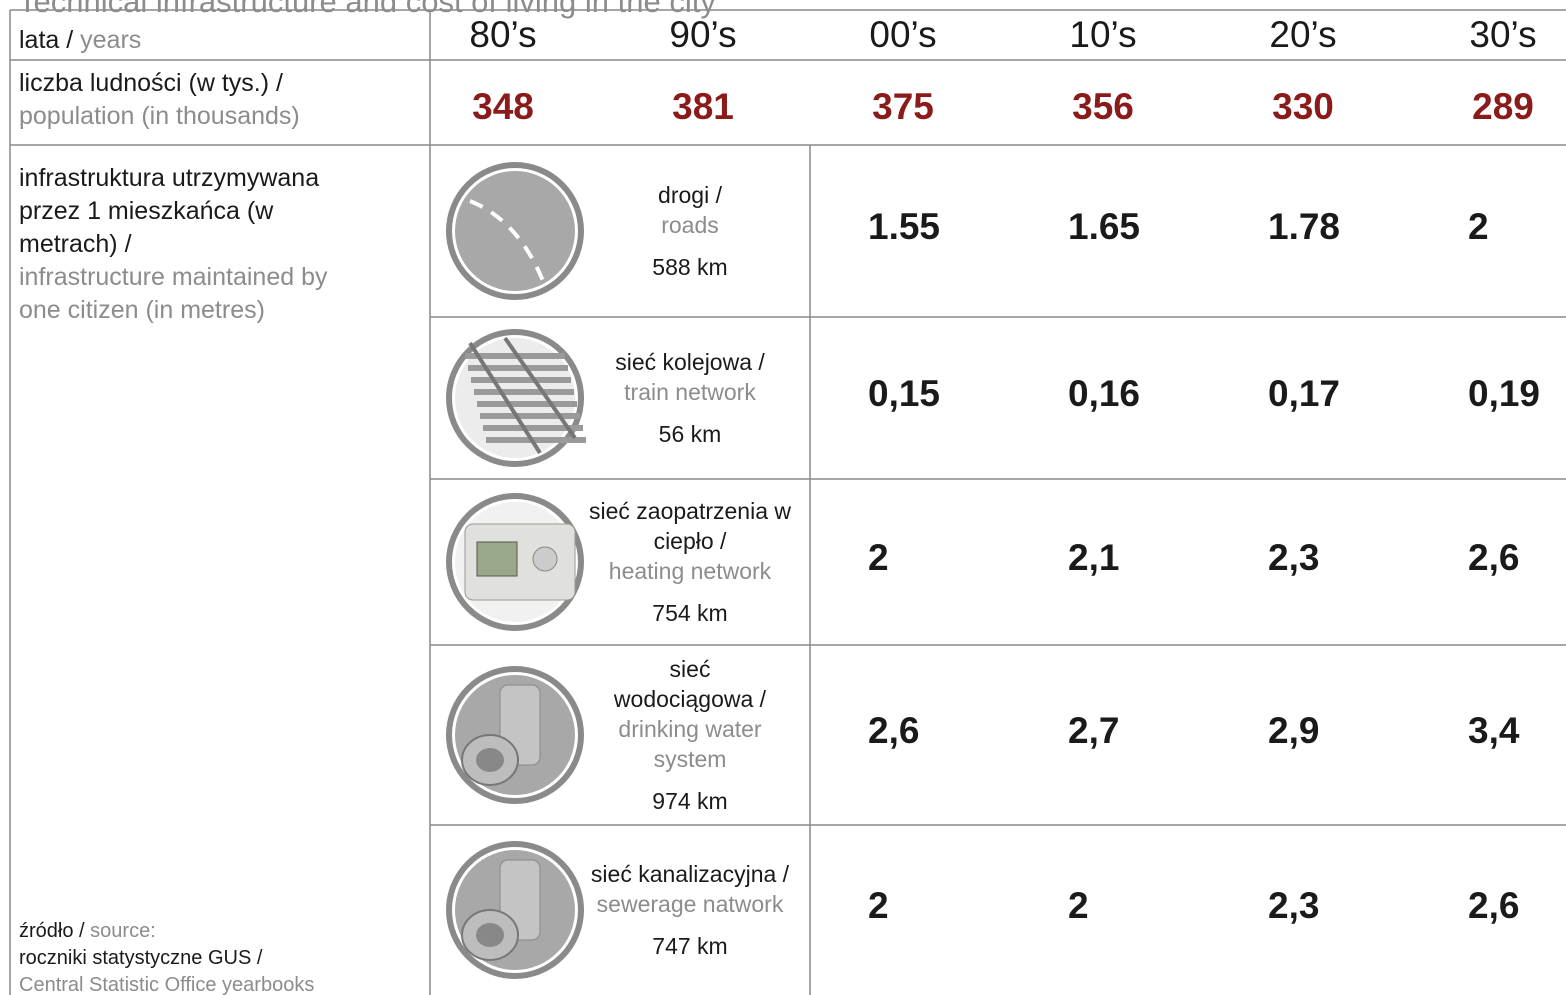 This screenshot has width=1566, height=995. I want to click on population-label-en: population (in thousands), so click(159, 116).